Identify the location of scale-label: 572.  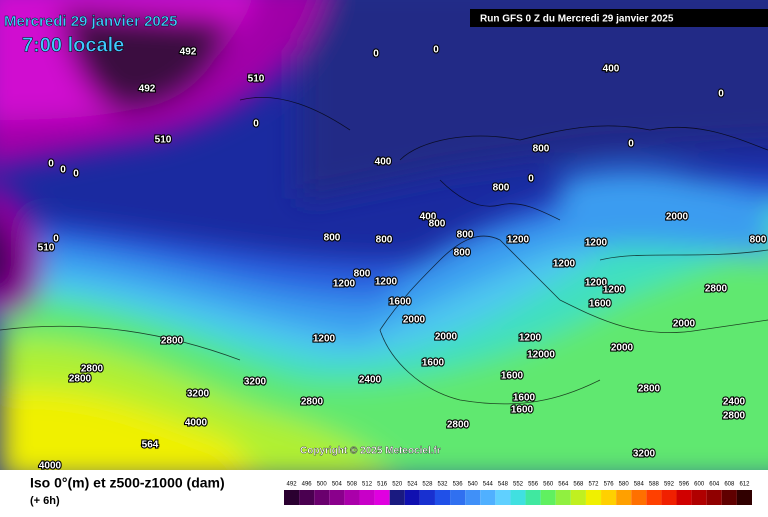
(593, 485).